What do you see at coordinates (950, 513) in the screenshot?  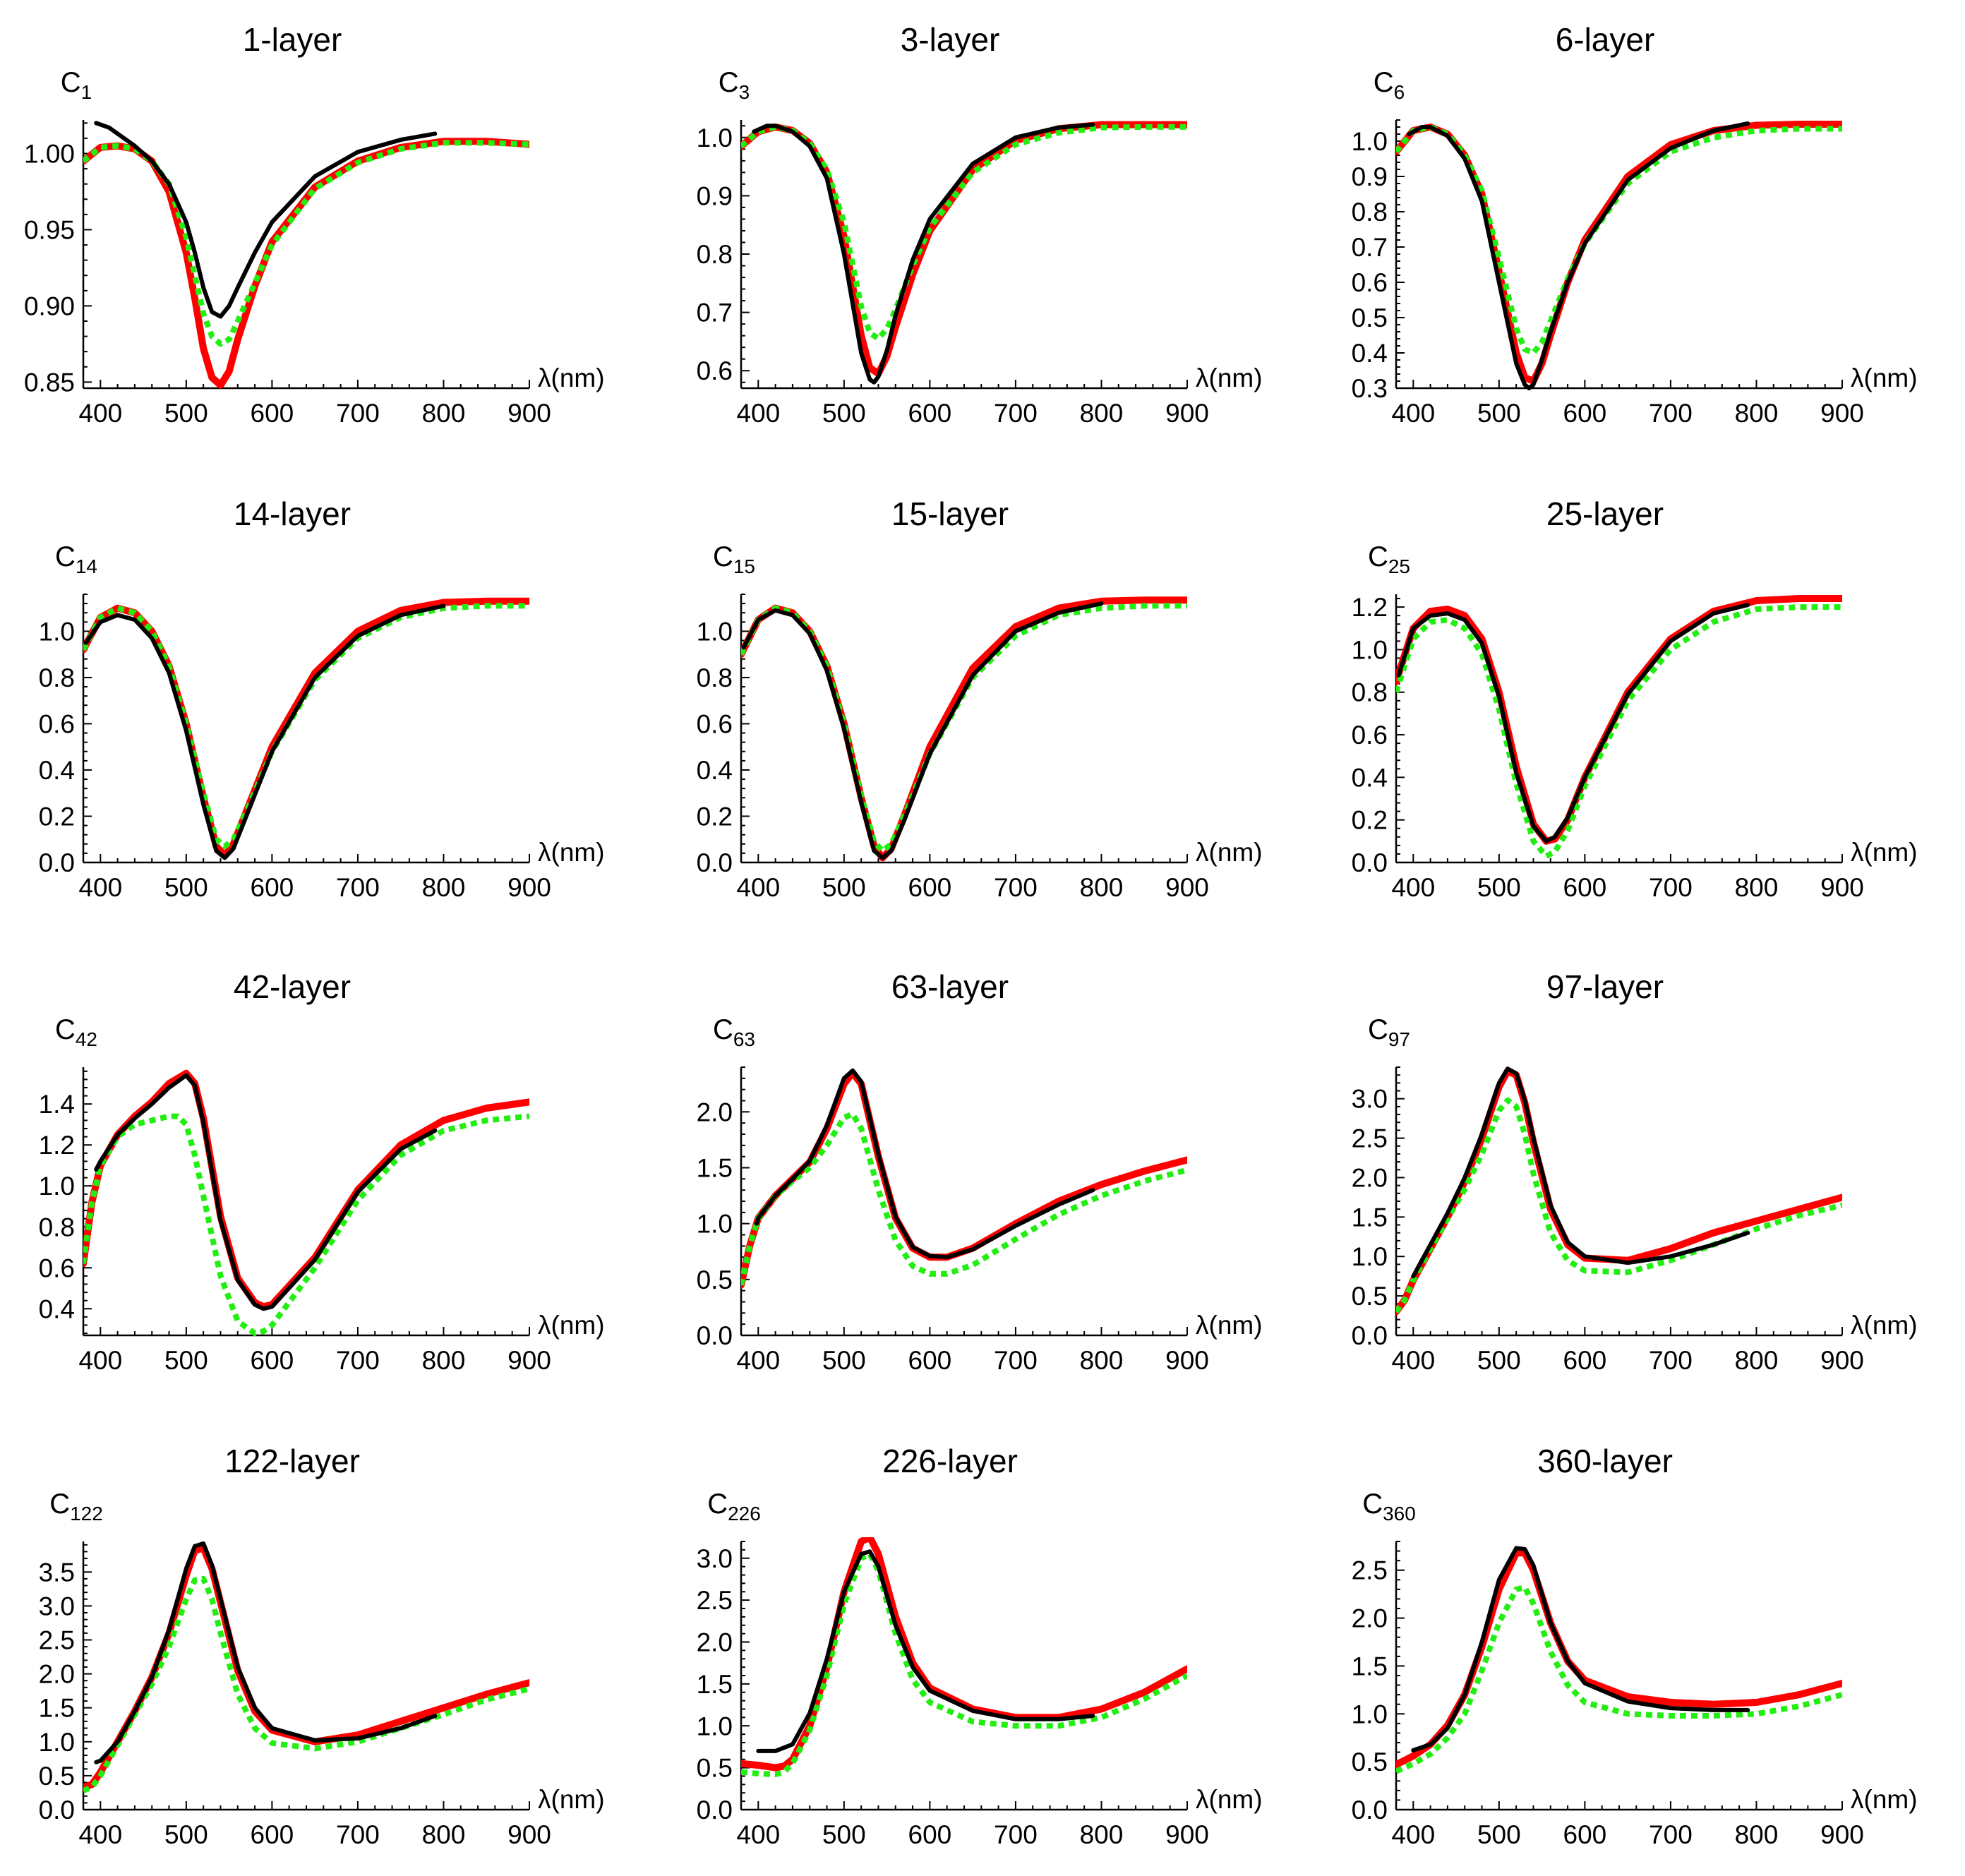 I see `panel-title: 15-layer` at bounding box center [950, 513].